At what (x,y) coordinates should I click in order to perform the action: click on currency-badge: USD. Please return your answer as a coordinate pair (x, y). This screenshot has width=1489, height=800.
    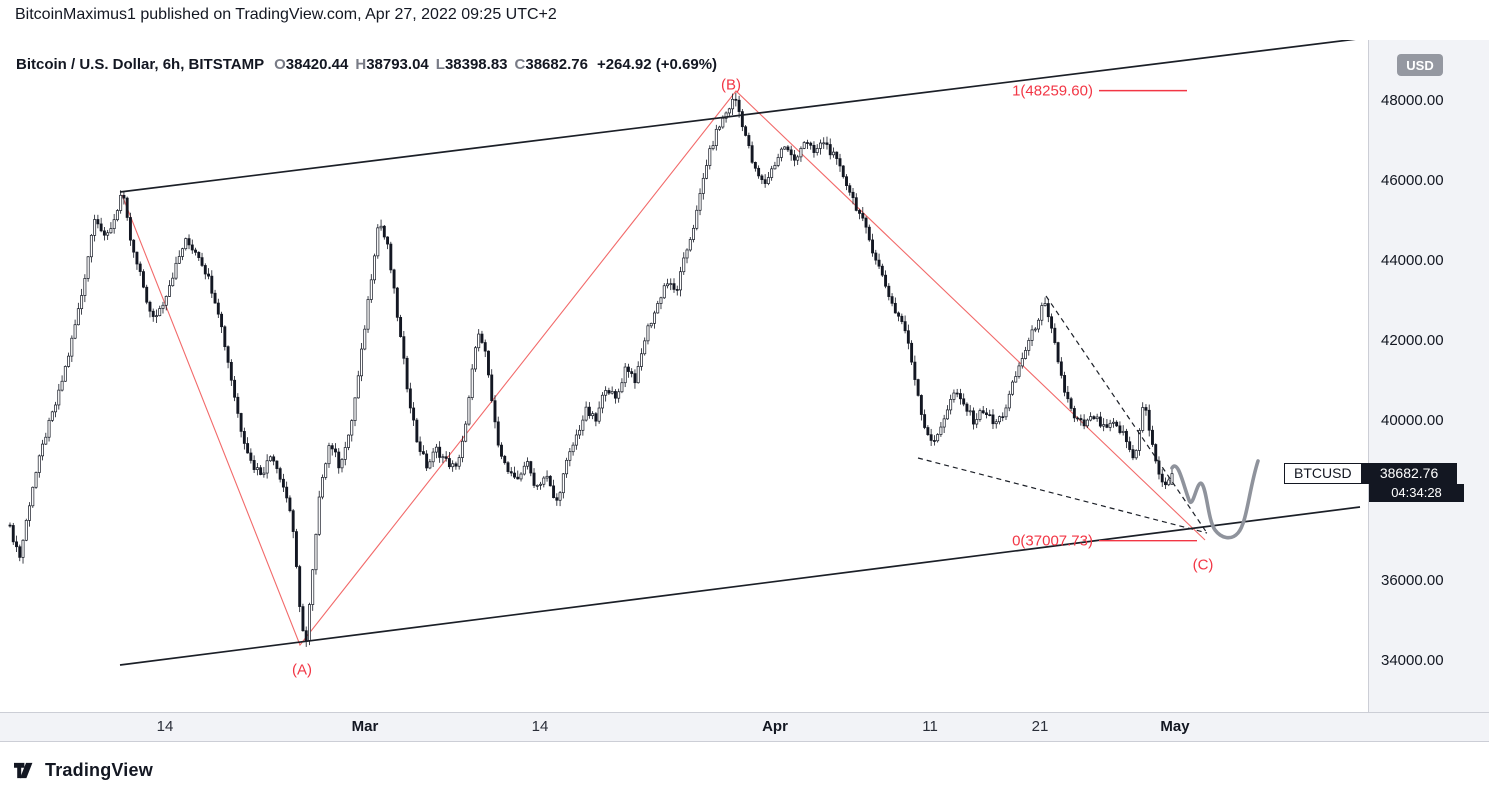
    Looking at the image, I should click on (1420, 65).